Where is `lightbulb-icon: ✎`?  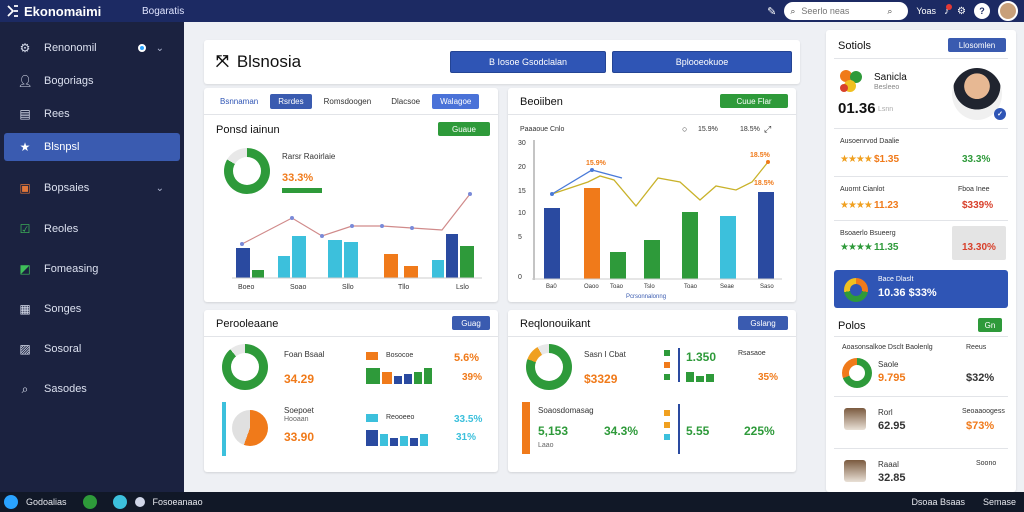 lightbulb-icon: ✎ is located at coordinates (772, 11).